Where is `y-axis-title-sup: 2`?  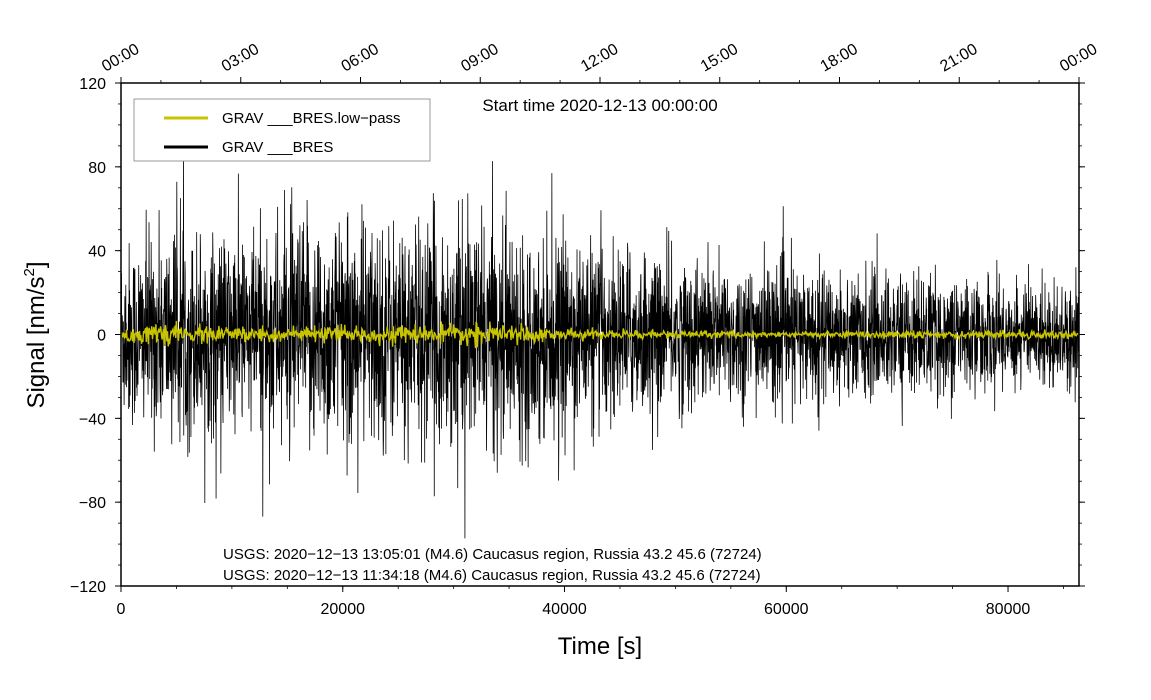
y-axis-title-sup: 2 is located at coordinates (29, 272).